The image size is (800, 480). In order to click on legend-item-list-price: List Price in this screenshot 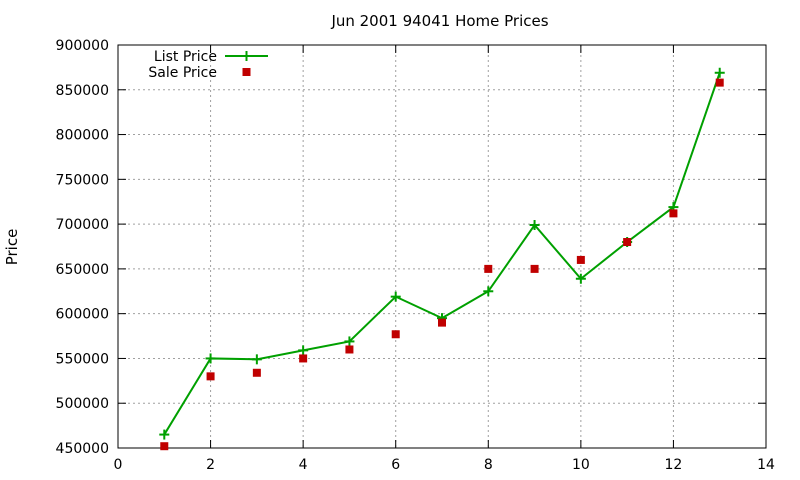, I will do `click(211, 57)`.